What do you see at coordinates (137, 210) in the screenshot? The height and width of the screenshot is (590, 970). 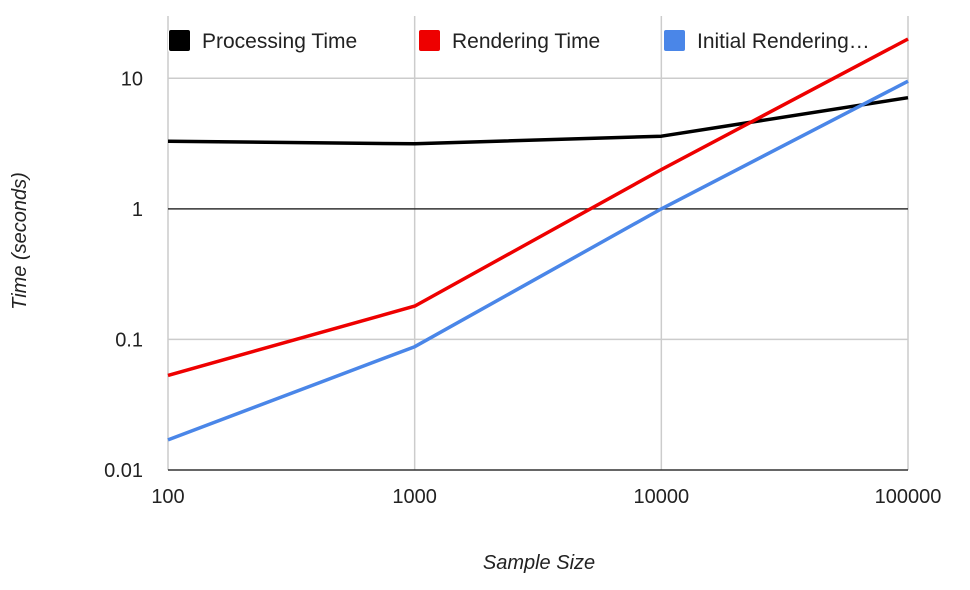 I see `y-tick-label: 1` at bounding box center [137, 210].